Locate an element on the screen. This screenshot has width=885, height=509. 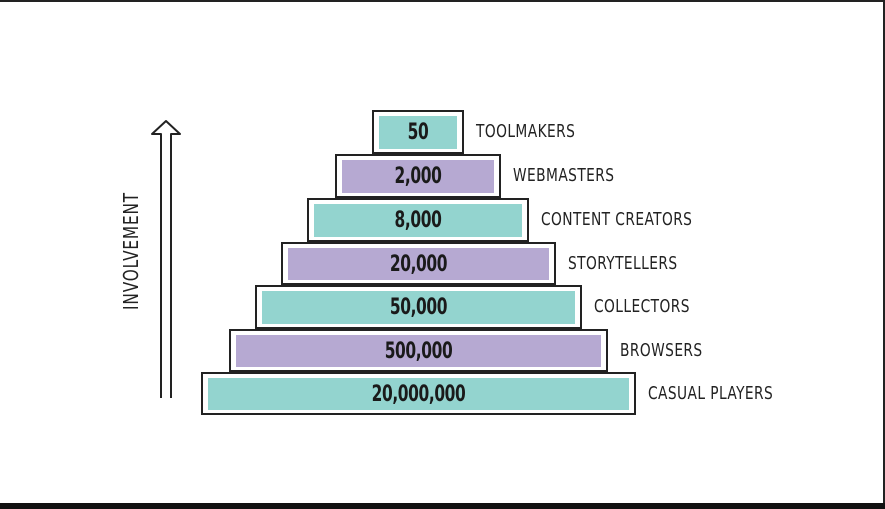
tier-fill: 8,000 is located at coordinates (418, 220).